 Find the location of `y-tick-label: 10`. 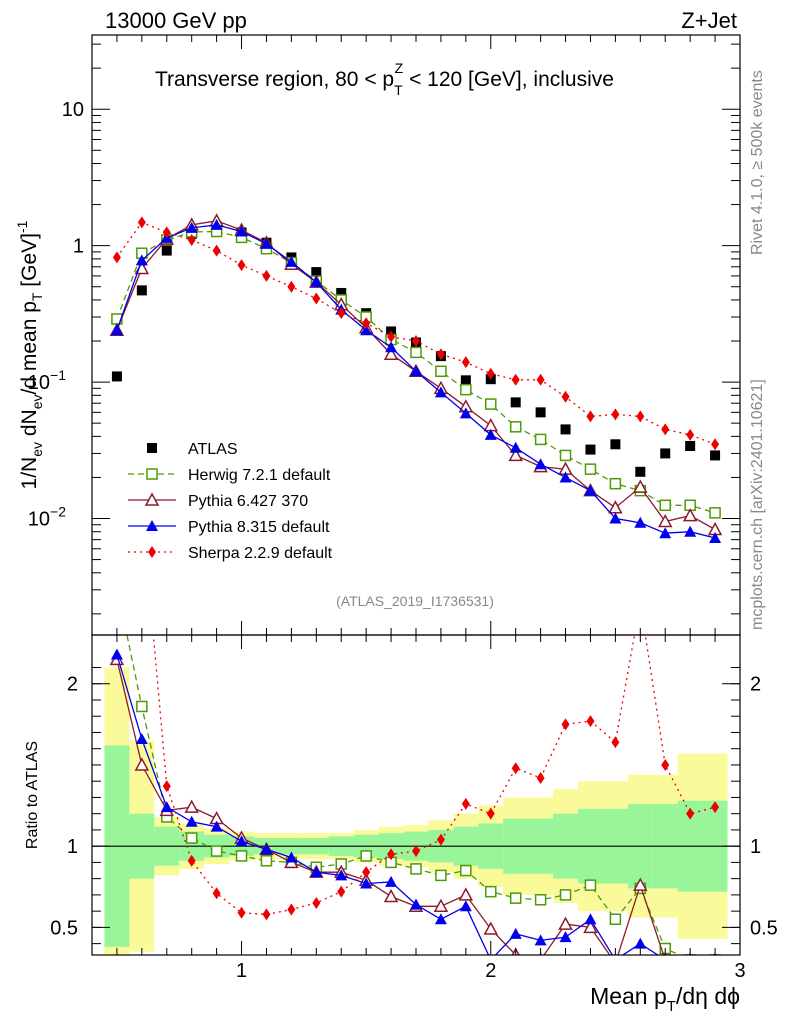

y-tick-label: 10 is located at coordinates (73, 110).